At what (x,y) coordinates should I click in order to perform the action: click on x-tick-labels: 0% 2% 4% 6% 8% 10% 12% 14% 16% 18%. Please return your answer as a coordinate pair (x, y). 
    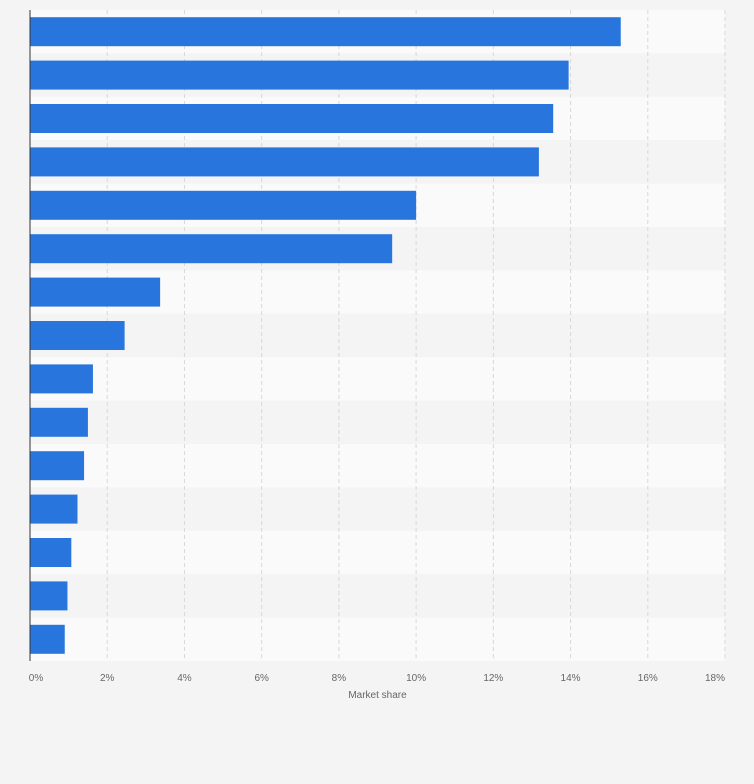
    Looking at the image, I should click on (377, 678).